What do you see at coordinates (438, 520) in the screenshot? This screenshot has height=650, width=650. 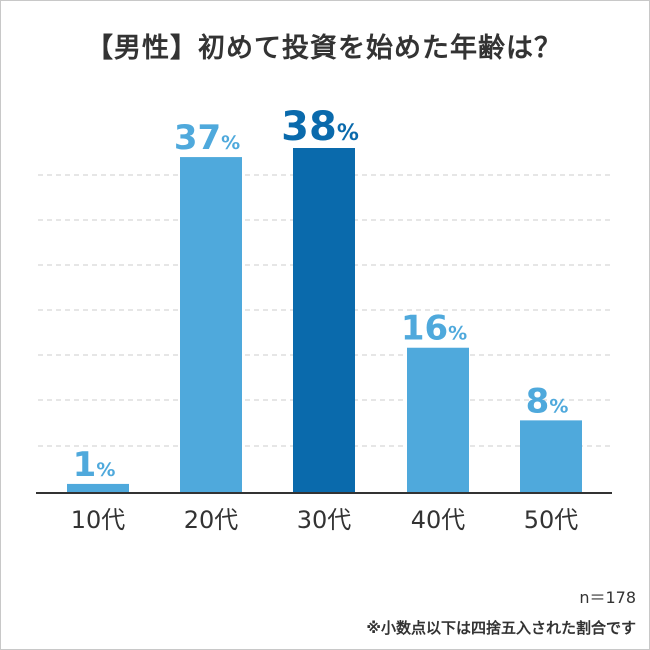 I see `x-tick-label: 40代` at bounding box center [438, 520].